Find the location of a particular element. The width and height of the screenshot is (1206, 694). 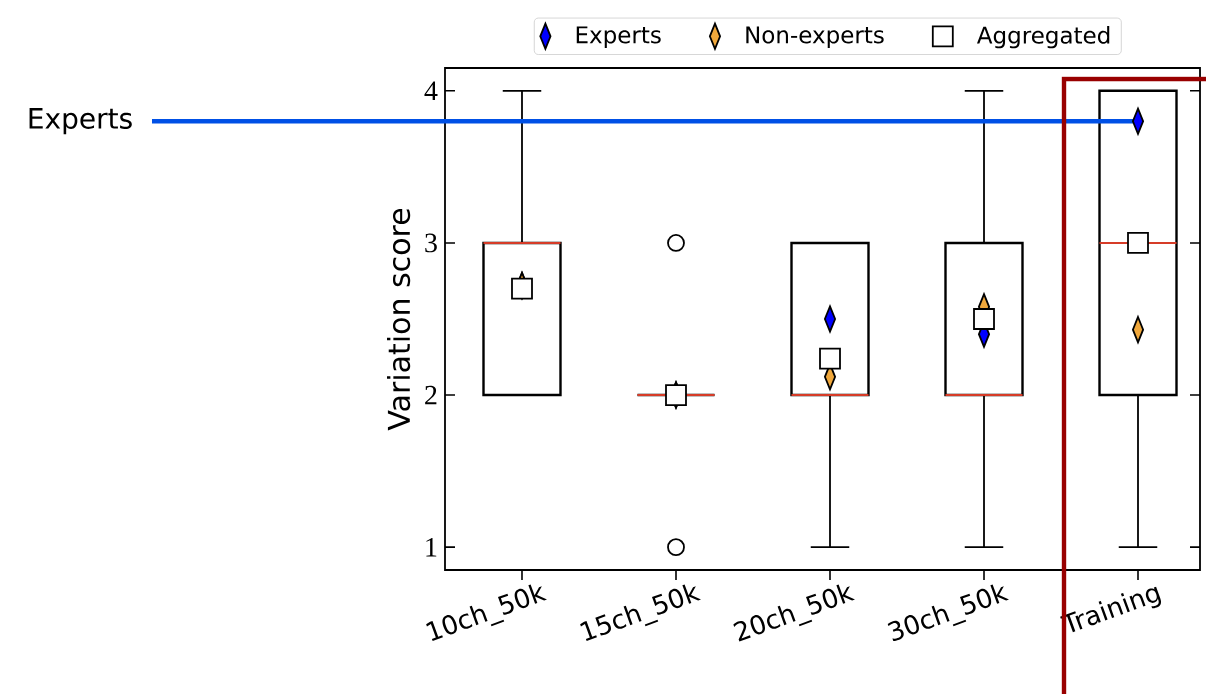

ref-line-label: Experts is located at coordinates (80, 121).